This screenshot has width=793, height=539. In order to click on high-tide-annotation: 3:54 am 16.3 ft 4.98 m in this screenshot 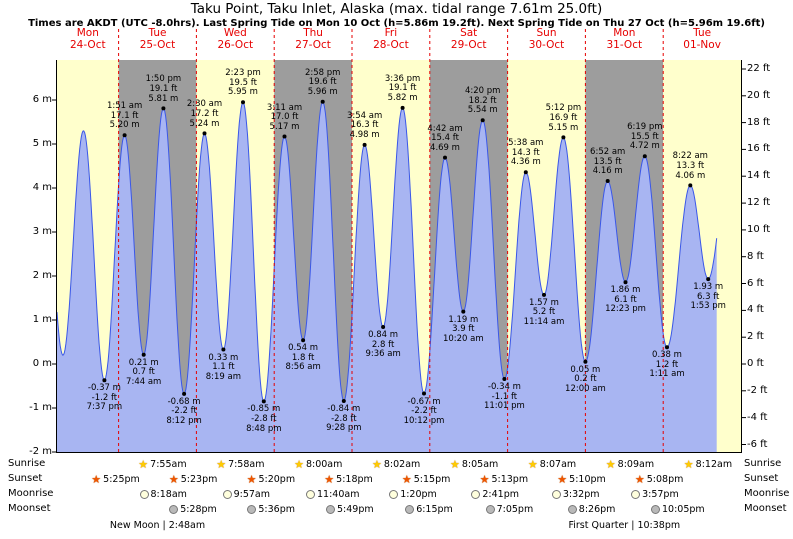, I will do `click(364, 125)`.